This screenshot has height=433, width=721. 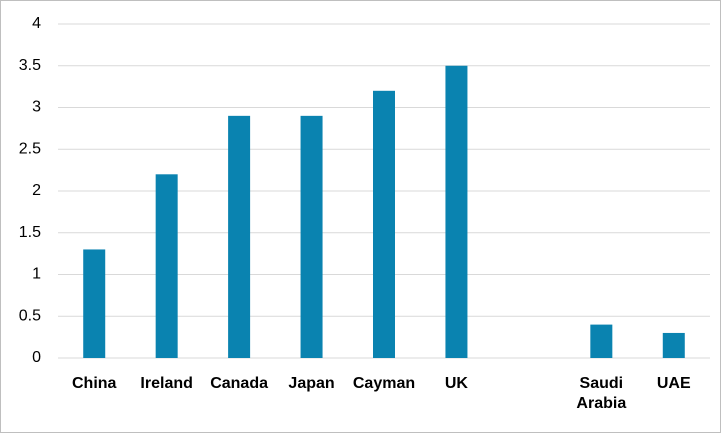 I want to click on x-tick-label: Ireland, so click(x=166, y=383).